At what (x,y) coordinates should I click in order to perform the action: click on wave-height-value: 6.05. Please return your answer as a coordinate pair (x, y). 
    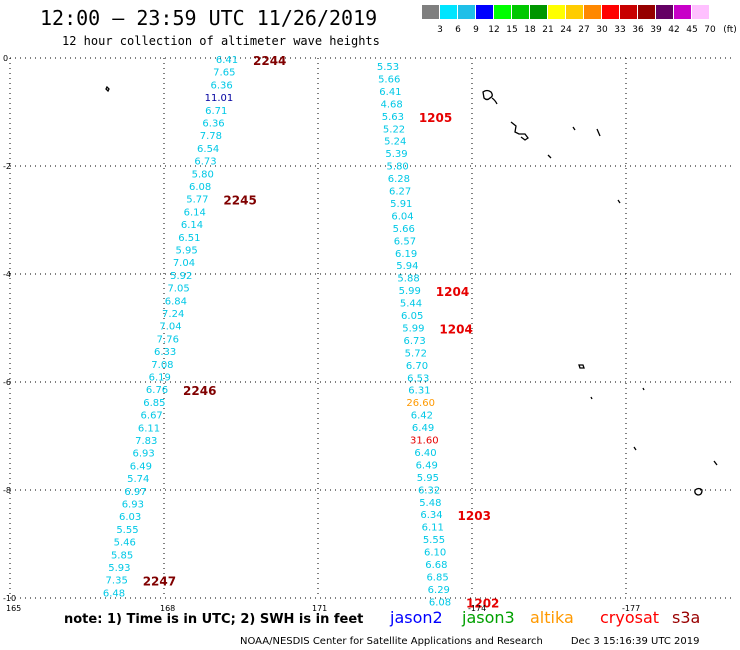
    Looking at the image, I should click on (412, 316).